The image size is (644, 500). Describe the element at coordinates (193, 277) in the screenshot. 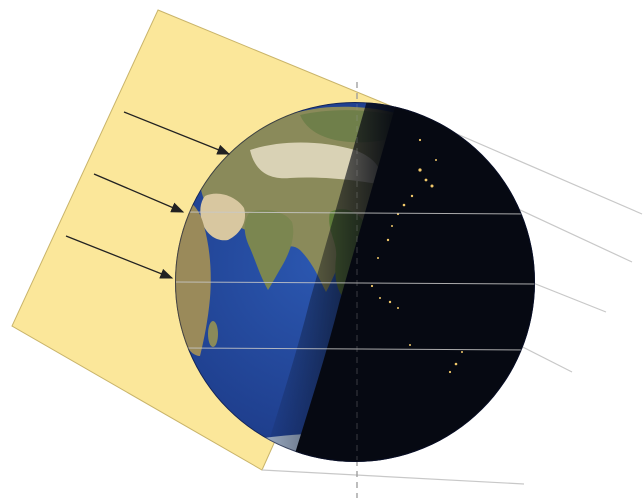

I see `landmass-africa` at that location.